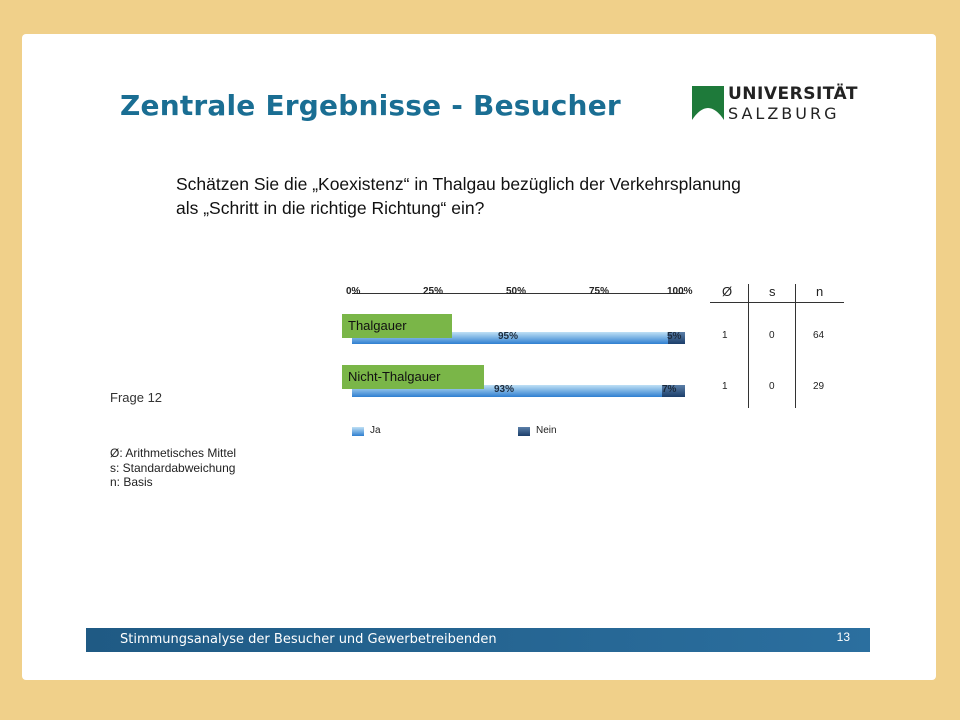 Image resolution: width=960 pixels, height=720 pixels. Describe the element at coordinates (131, 482) in the screenshot. I see `note-n: n: Basis` at that location.